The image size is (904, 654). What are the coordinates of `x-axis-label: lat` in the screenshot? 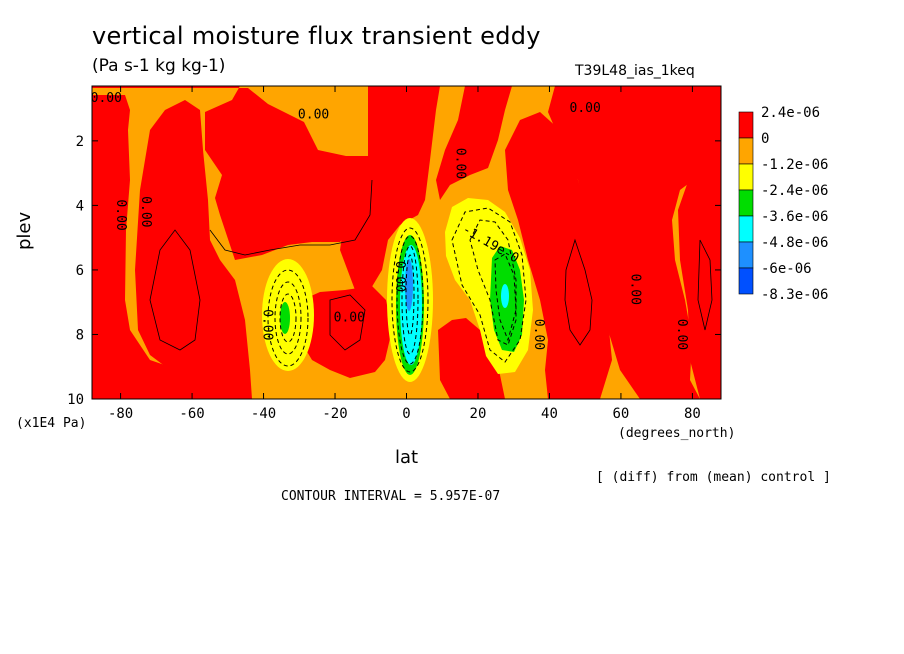 It's located at (407, 457).